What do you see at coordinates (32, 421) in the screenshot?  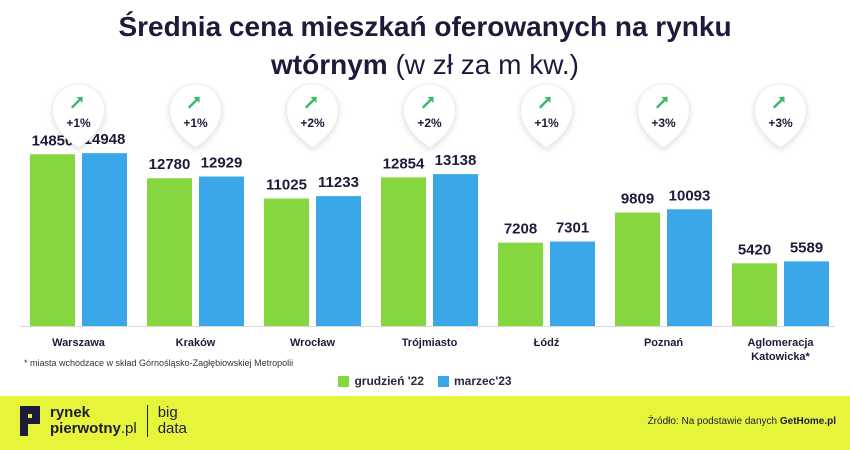 I see `logo-mark-icon` at bounding box center [32, 421].